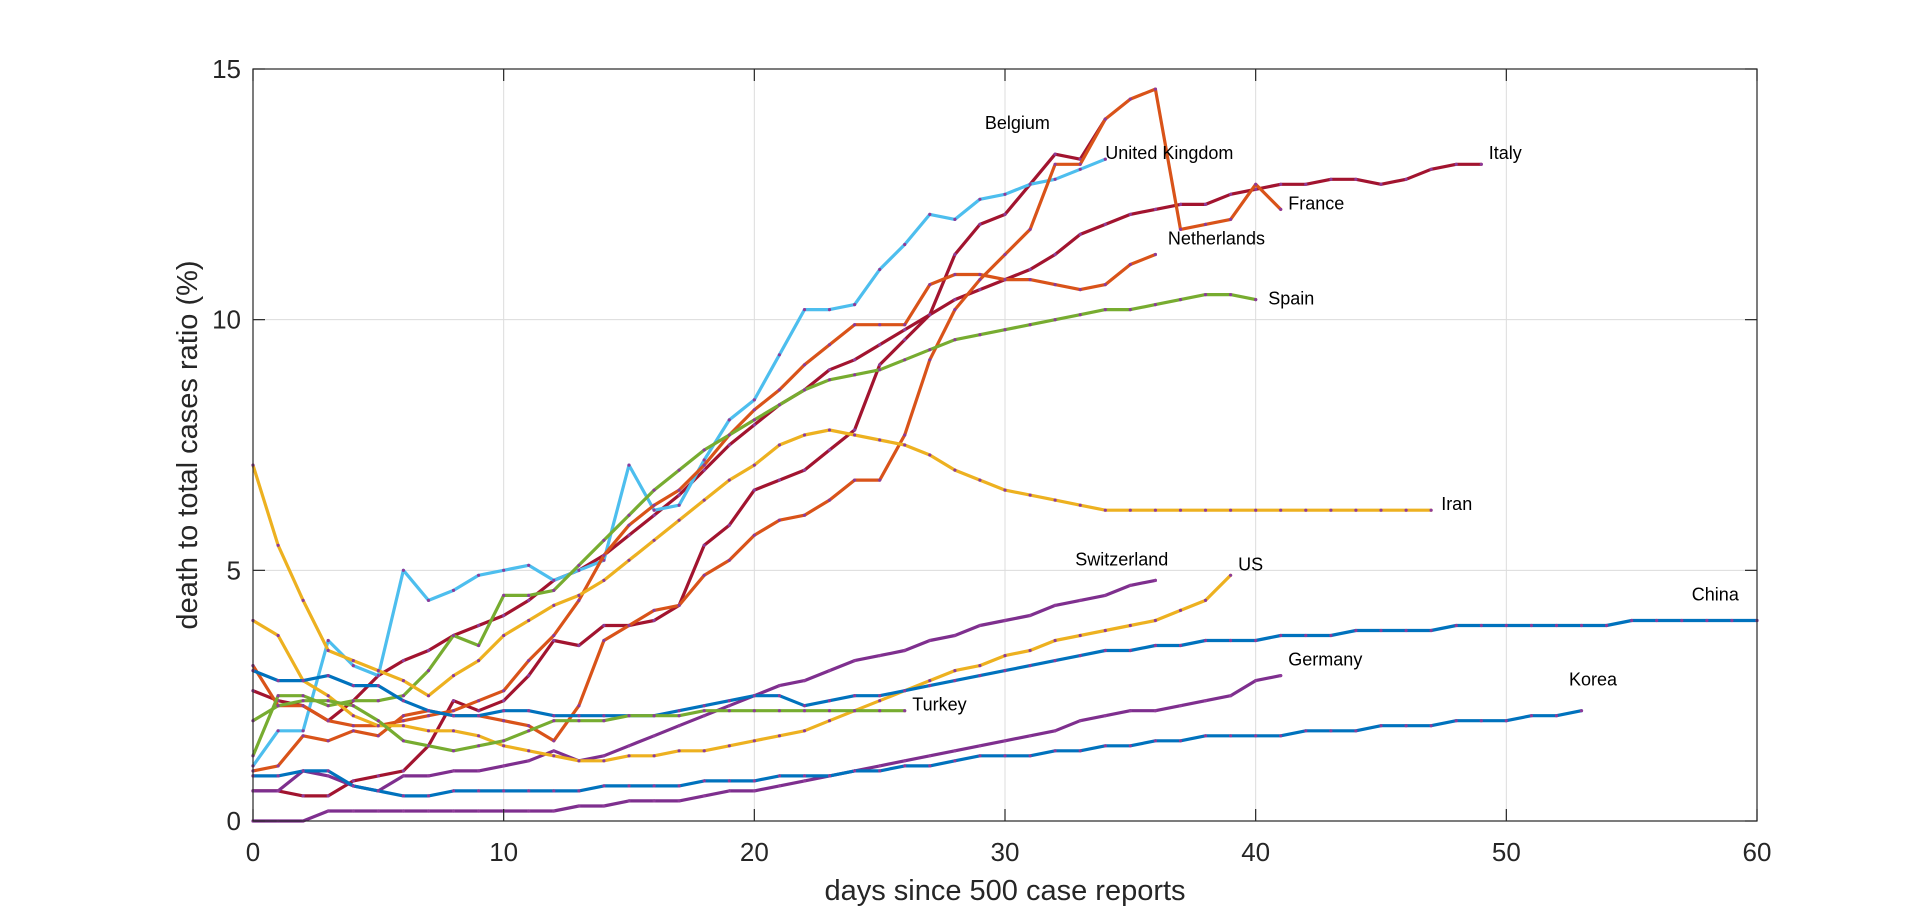 This screenshot has width=1920, height=911. Describe the element at coordinates (829, 711) in the screenshot. I see `data-point-turkey` at that location.